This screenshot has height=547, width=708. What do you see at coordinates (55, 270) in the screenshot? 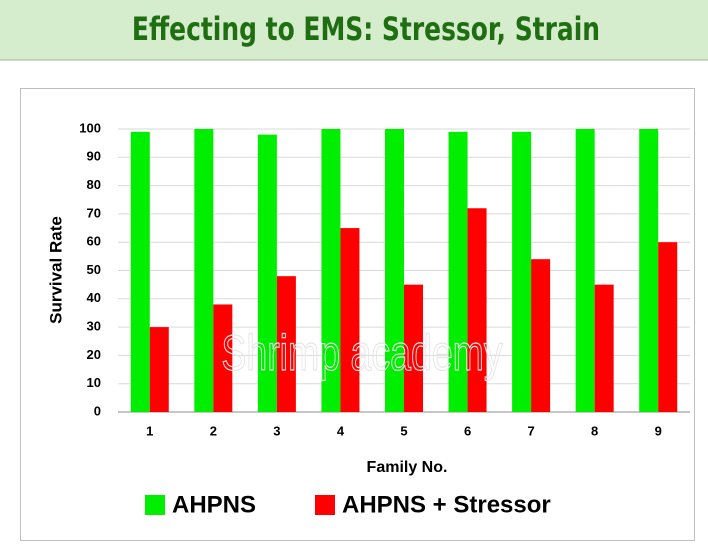
I see `y-axis-label: Survival Rate` at bounding box center [55, 270].